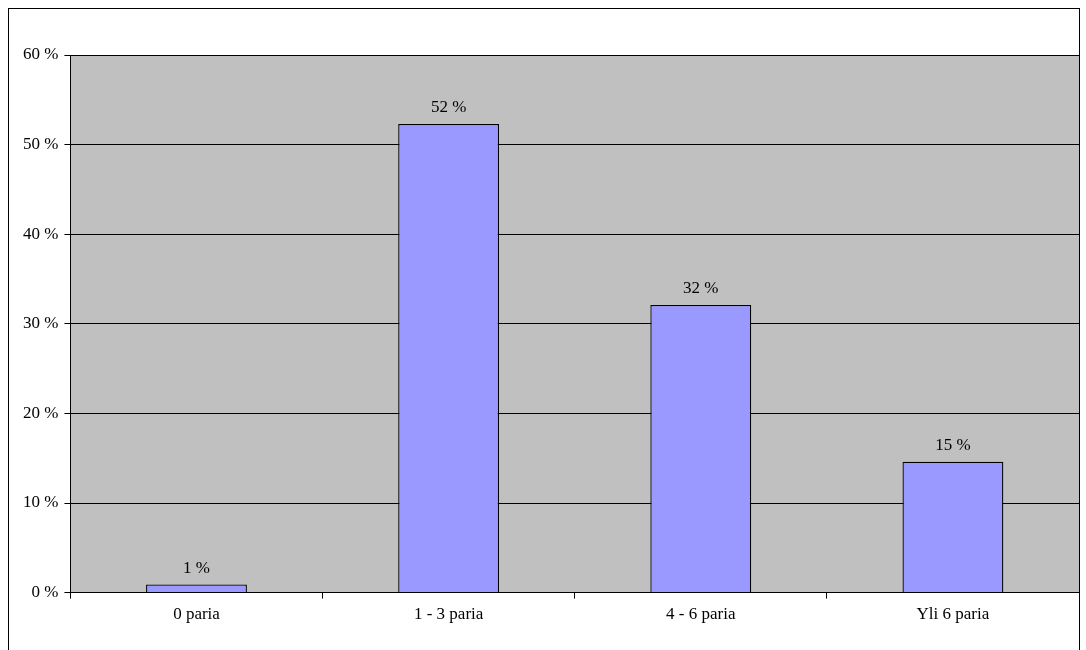 Image resolution: width=1086 pixels, height=650 pixels. Describe the element at coordinates (197, 614) in the screenshot. I see `x-tick-label: 0 paria` at that location.